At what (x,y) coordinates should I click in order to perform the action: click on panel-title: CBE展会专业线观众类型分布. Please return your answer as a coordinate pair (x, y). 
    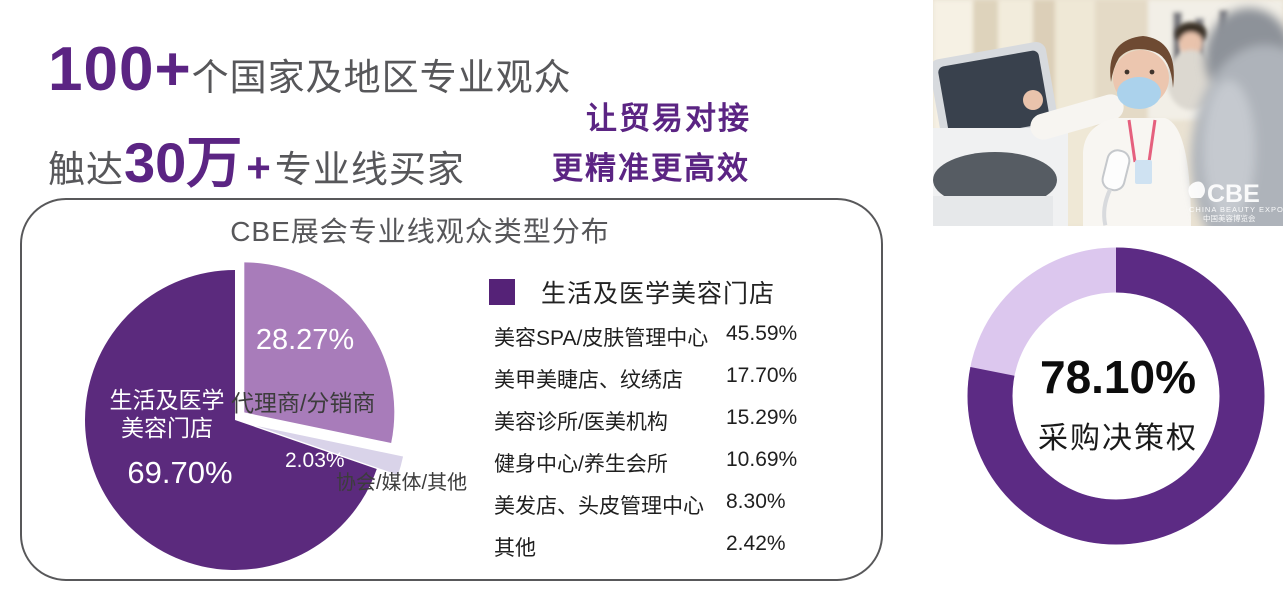
    Looking at the image, I should click on (420, 231).